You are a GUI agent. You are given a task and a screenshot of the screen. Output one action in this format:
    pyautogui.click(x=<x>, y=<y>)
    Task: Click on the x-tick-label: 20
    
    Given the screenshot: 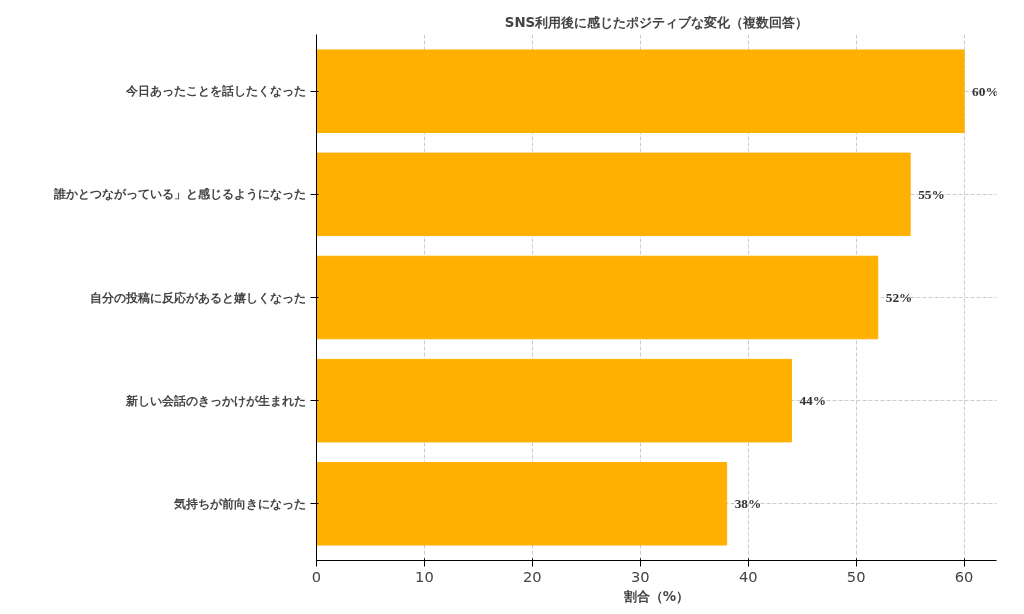 What is the action you would take?
    pyautogui.click(x=532, y=576)
    